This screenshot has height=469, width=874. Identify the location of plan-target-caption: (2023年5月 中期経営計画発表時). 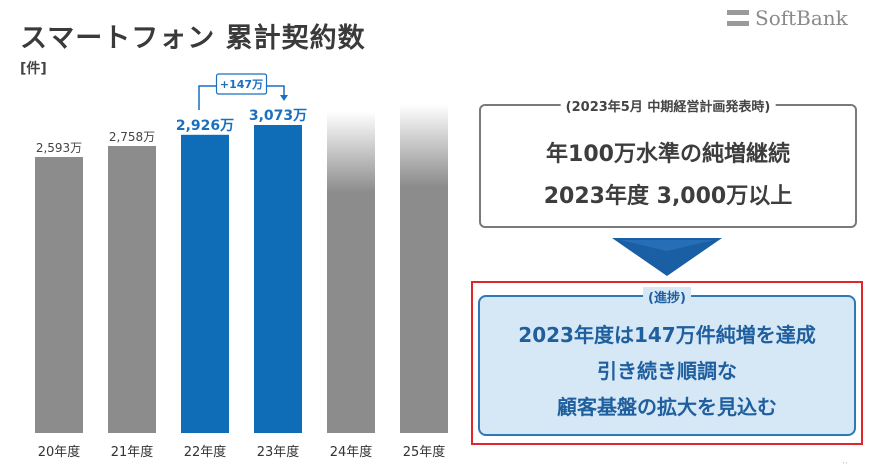
(668, 105).